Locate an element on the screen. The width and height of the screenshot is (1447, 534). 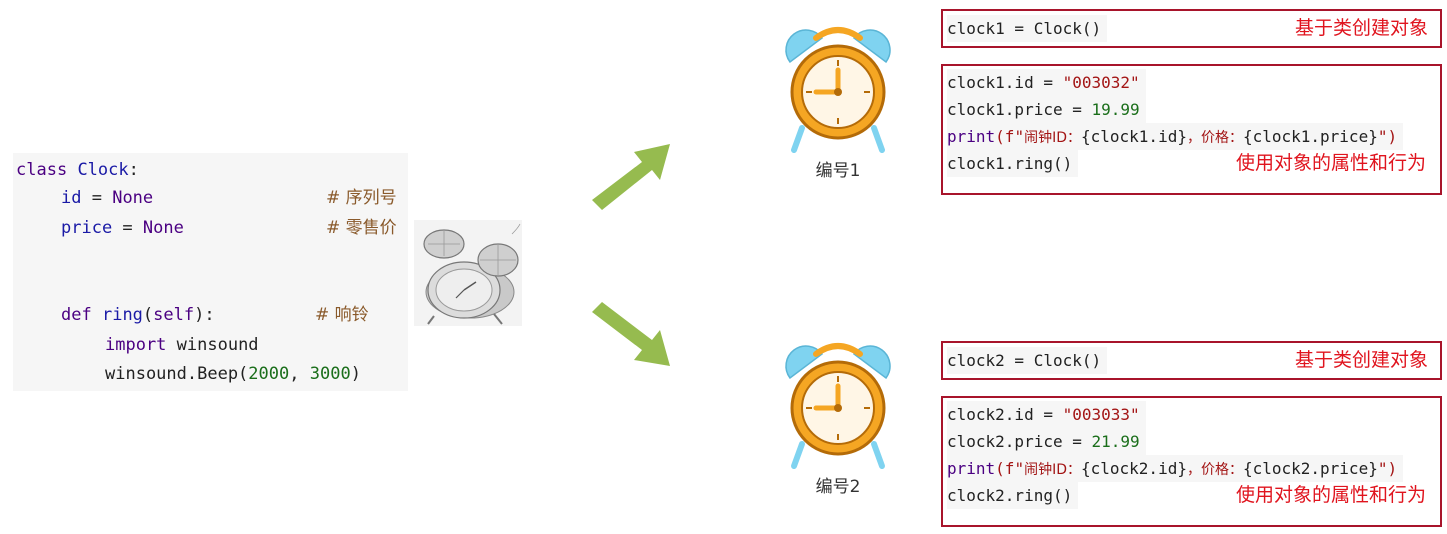
class-colon: : is located at coordinates (134, 170).